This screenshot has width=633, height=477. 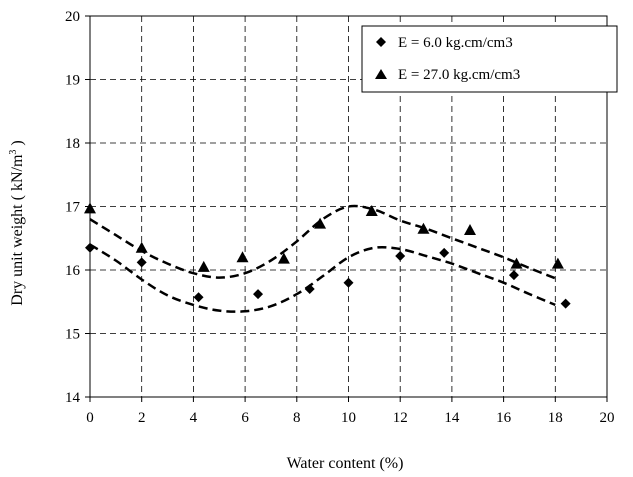 What do you see at coordinates (459, 75) in the screenshot?
I see `legend-label-series-2: E = 27.0 kg.cm/cm3` at bounding box center [459, 75].